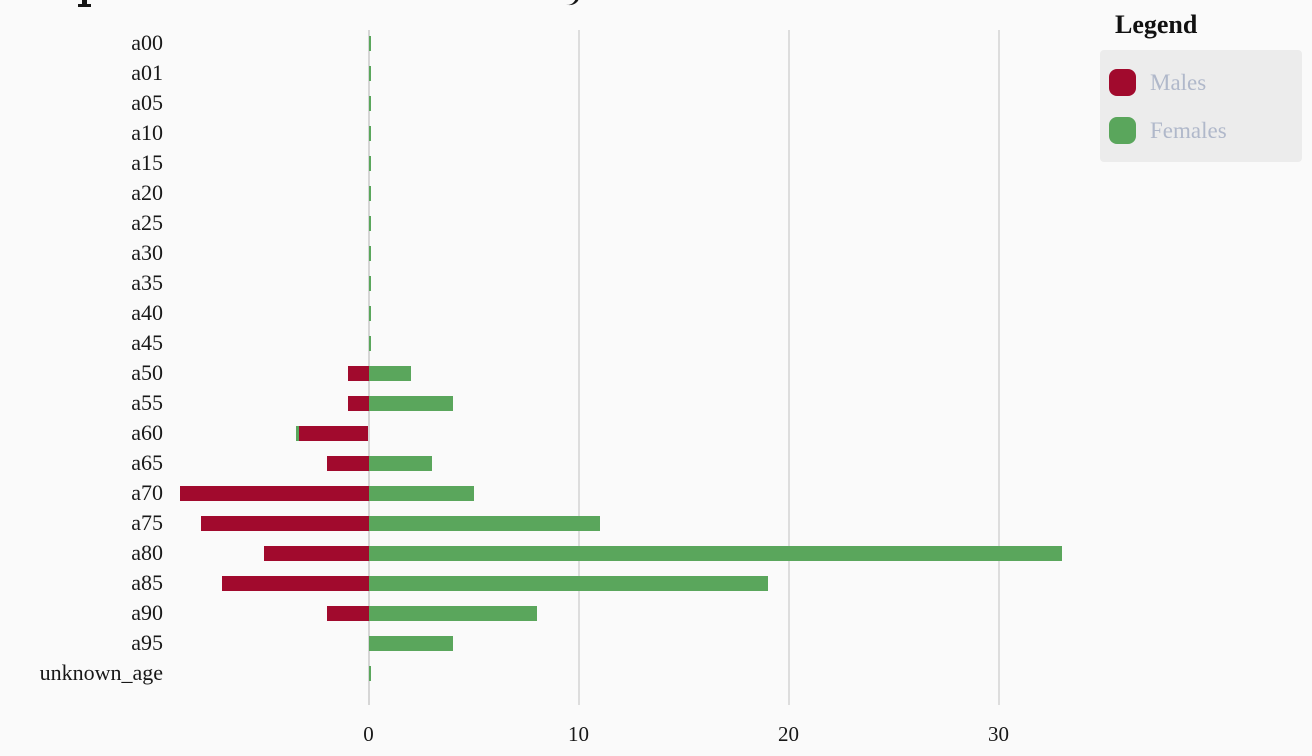  I want to click on y-axis-label: a45, so click(147, 342).